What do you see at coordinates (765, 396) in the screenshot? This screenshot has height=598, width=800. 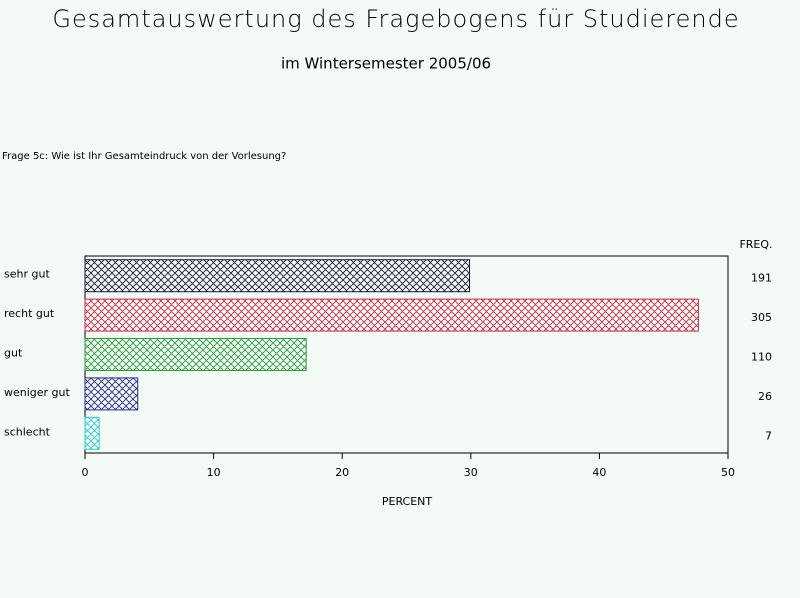 I see `freq-value: 26` at bounding box center [765, 396].